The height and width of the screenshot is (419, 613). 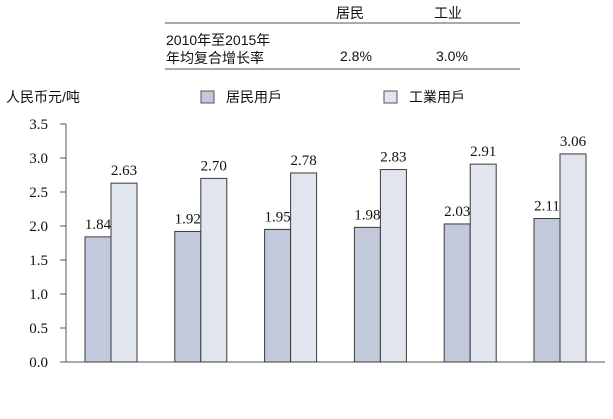 What do you see at coordinates (254, 97) in the screenshot?
I see `legend-label-residential: 居民用戶` at bounding box center [254, 97].